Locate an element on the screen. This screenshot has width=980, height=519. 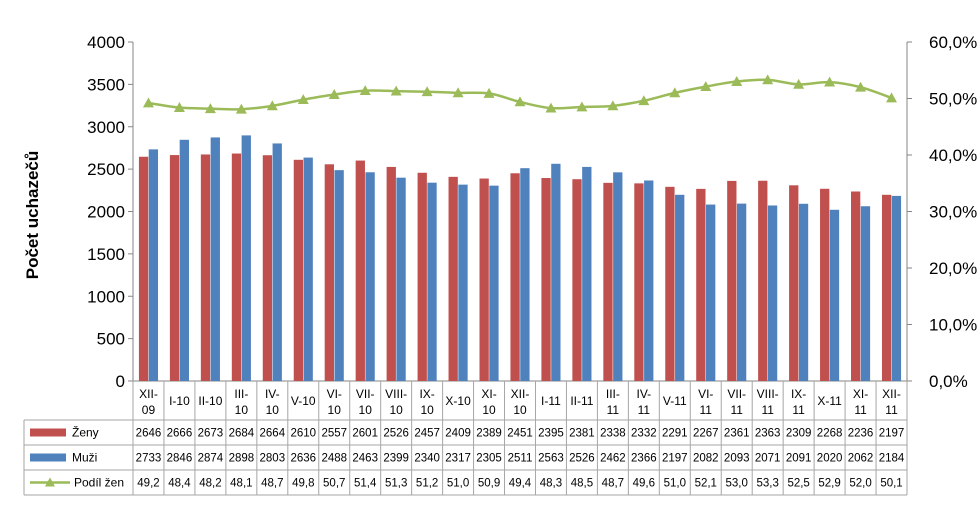
table-value: 50,9 is located at coordinates (489, 484).